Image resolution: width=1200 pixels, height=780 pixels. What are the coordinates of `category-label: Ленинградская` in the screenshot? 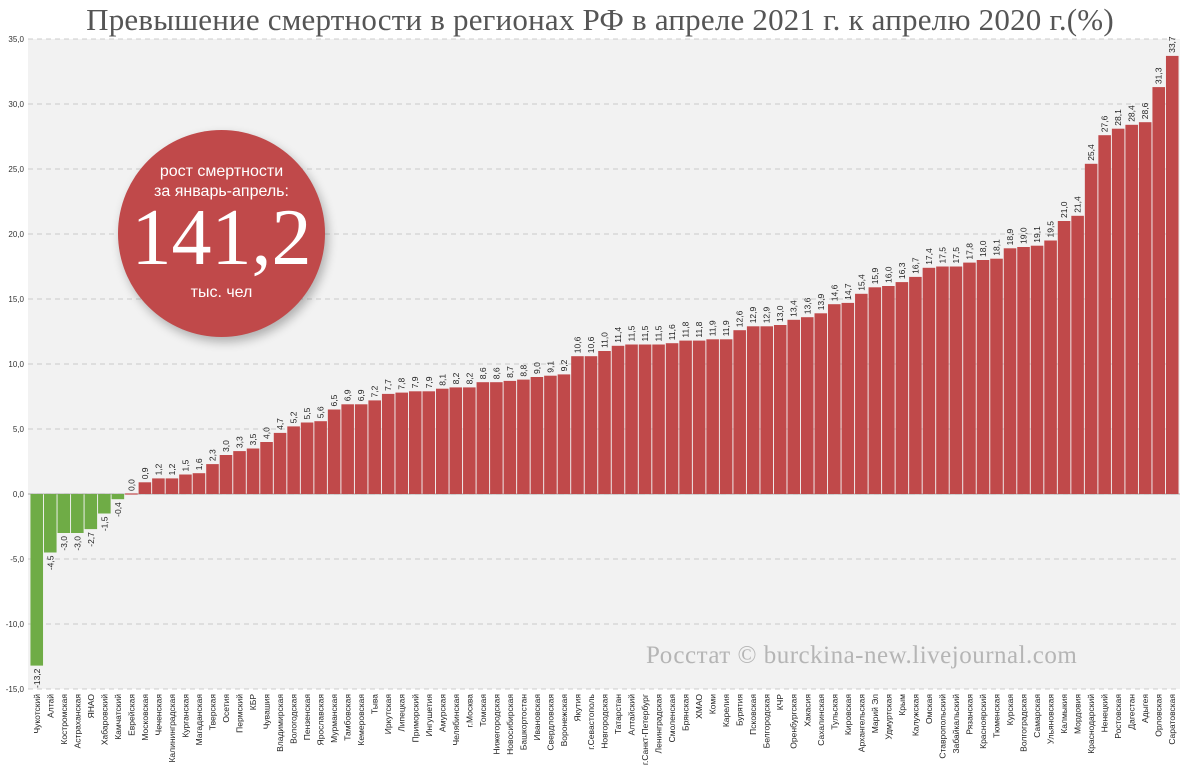 It's located at (659, 724).